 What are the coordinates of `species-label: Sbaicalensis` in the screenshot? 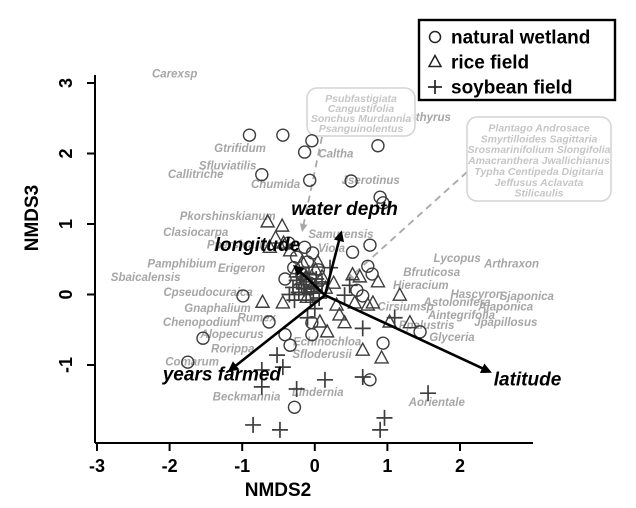 It's located at (146, 278).